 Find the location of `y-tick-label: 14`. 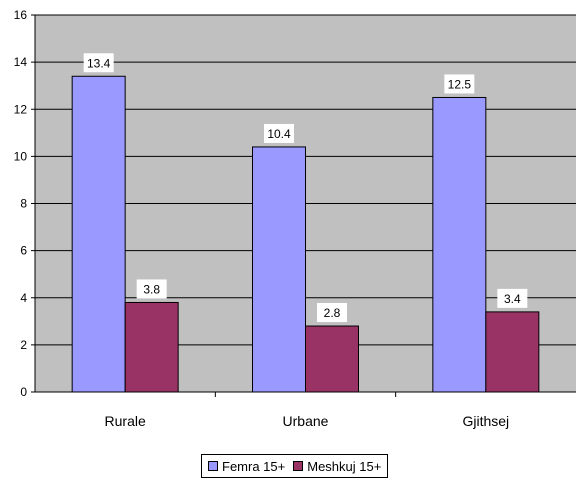

y-tick-label: 14 is located at coordinates (21, 62).